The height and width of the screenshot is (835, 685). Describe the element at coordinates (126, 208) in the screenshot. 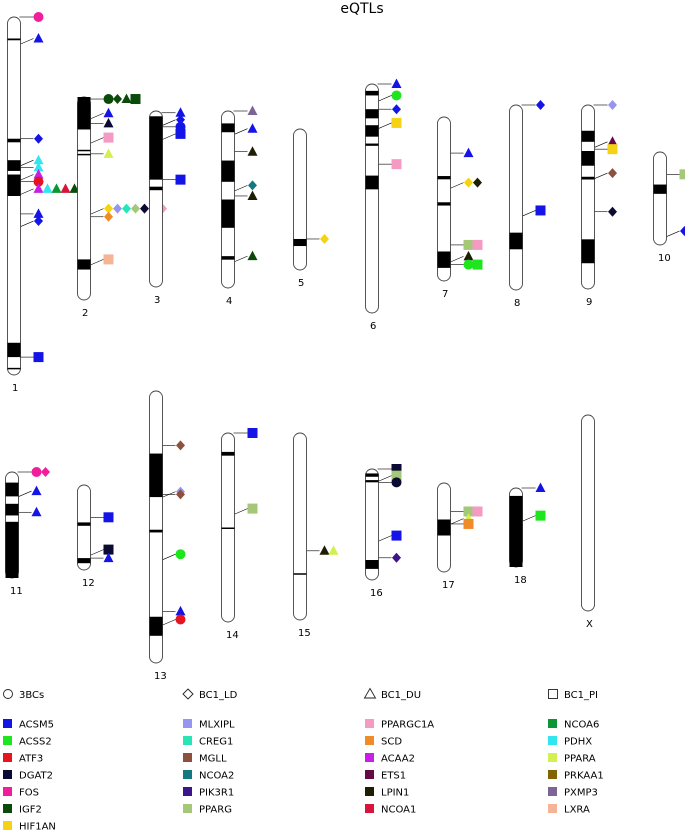

I see `marker-diamond-creg1` at that location.